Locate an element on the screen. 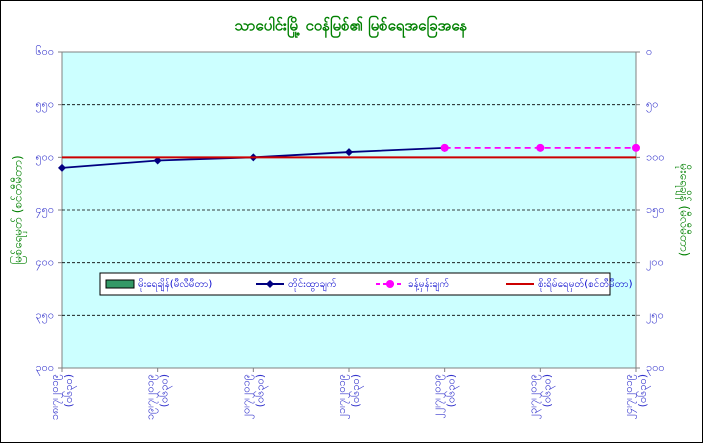 This screenshot has height=443, width=703. y-tick-label: ၅၀၀ is located at coordinates (44, 157).